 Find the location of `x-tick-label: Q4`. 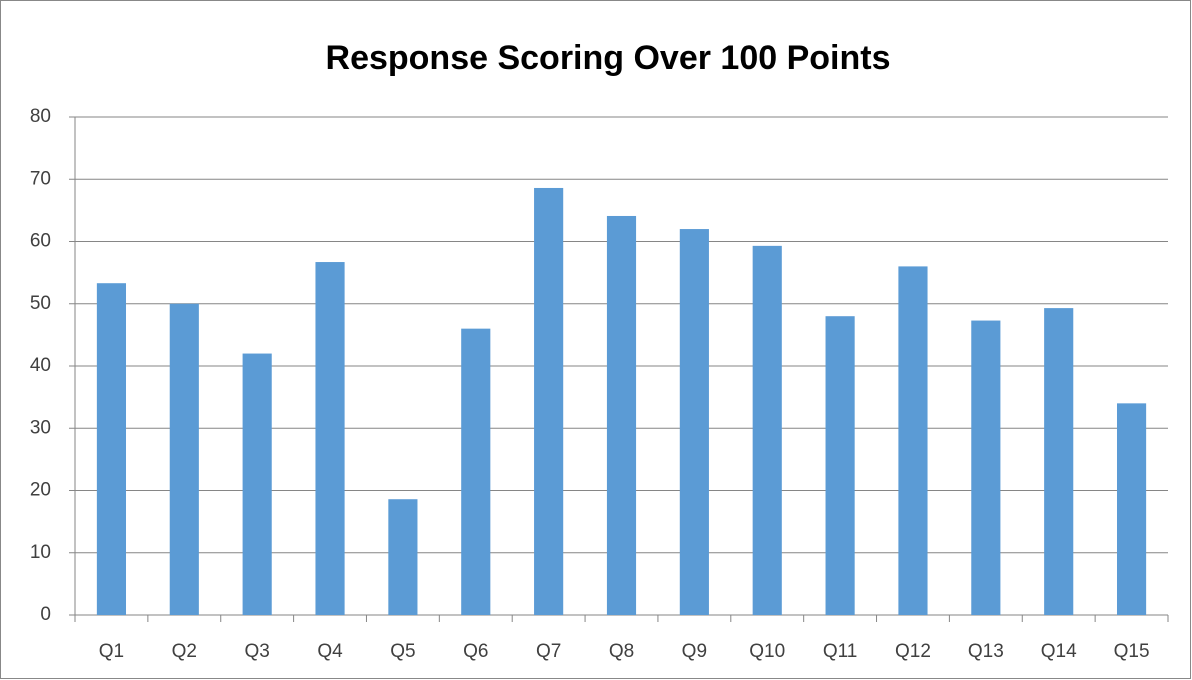

x-tick-label: Q4 is located at coordinates (330, 651).